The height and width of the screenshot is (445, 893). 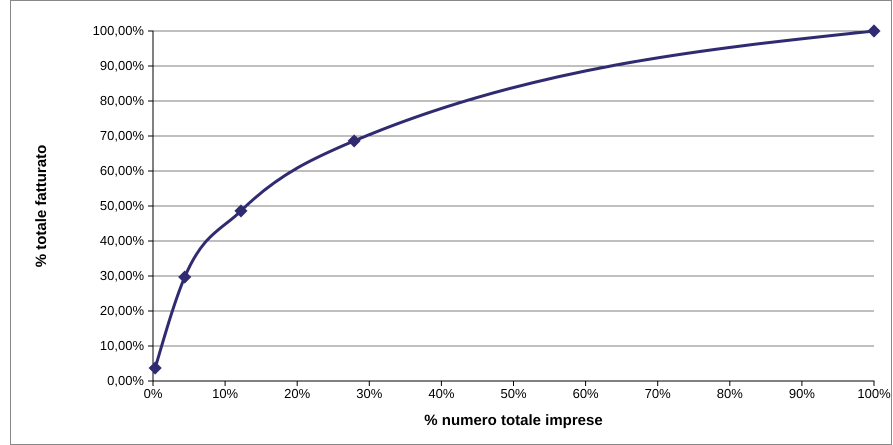 I want to click on y-tick-label: 20,00%, so click(x=122, y=310).